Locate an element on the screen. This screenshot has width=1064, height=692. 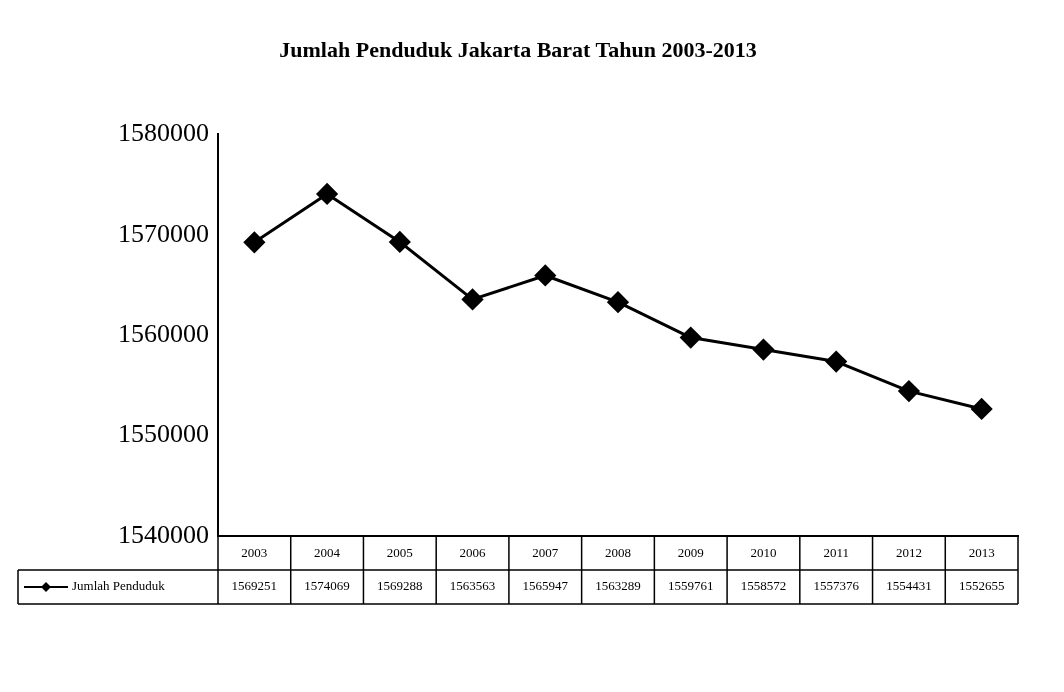
data-label: 1574069 is located at coordinates (327, 586).